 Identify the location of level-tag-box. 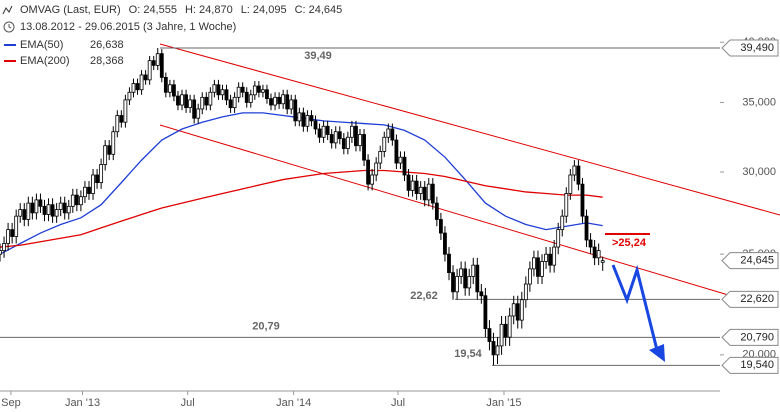
(750, 299).